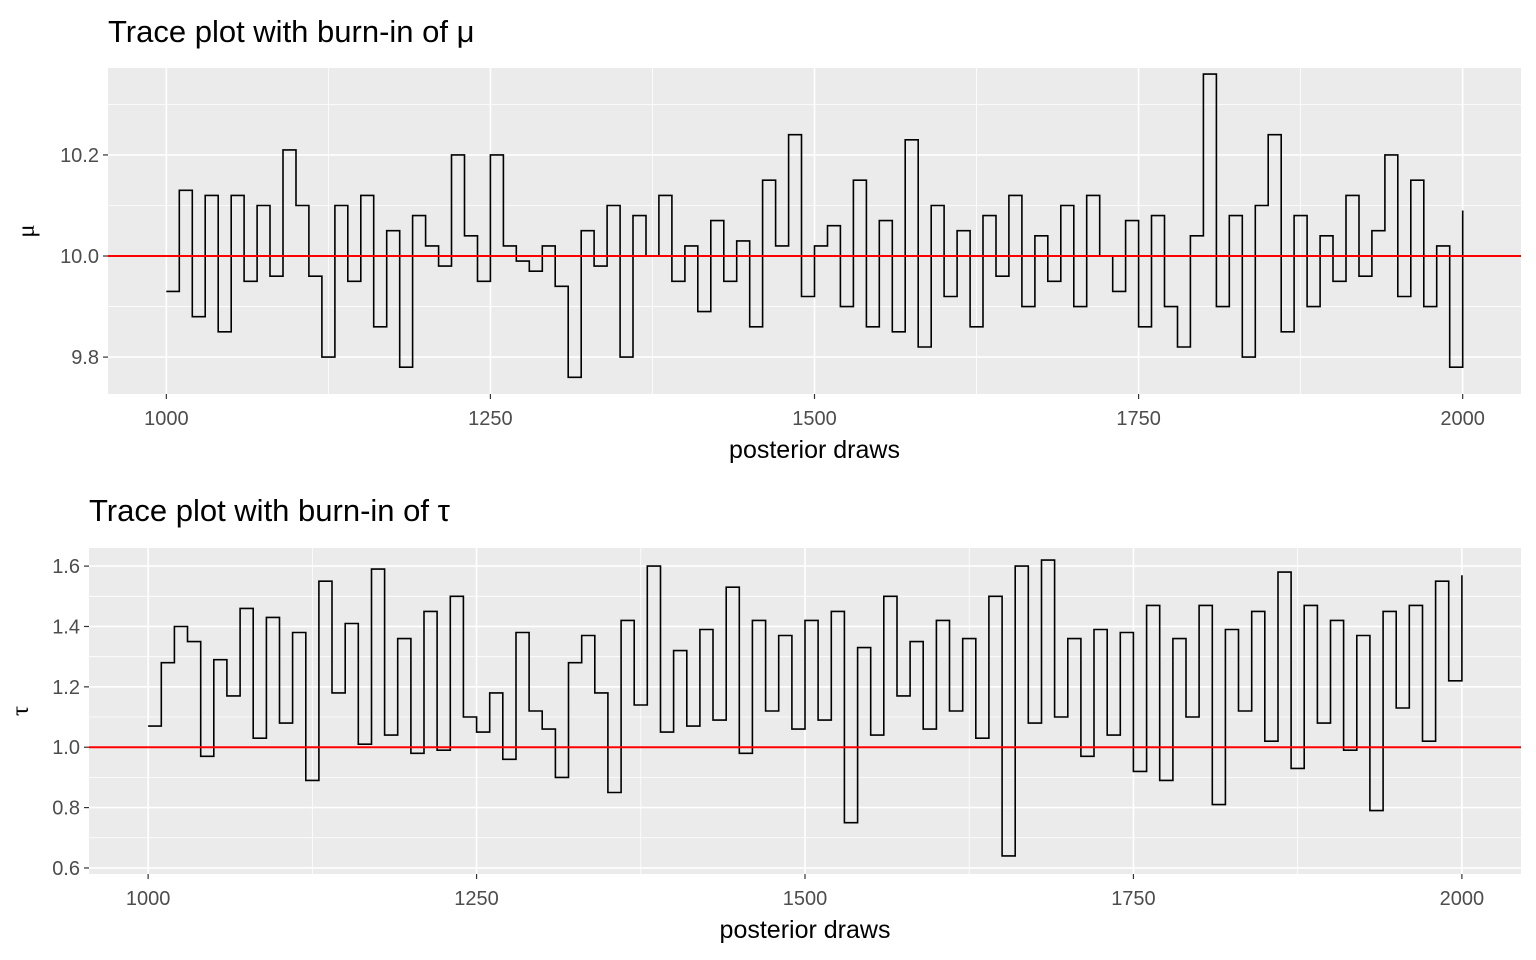 This screenshot has height=960, width=1536. I want to click on y-tick-label: 0.6, so click(66, 869).